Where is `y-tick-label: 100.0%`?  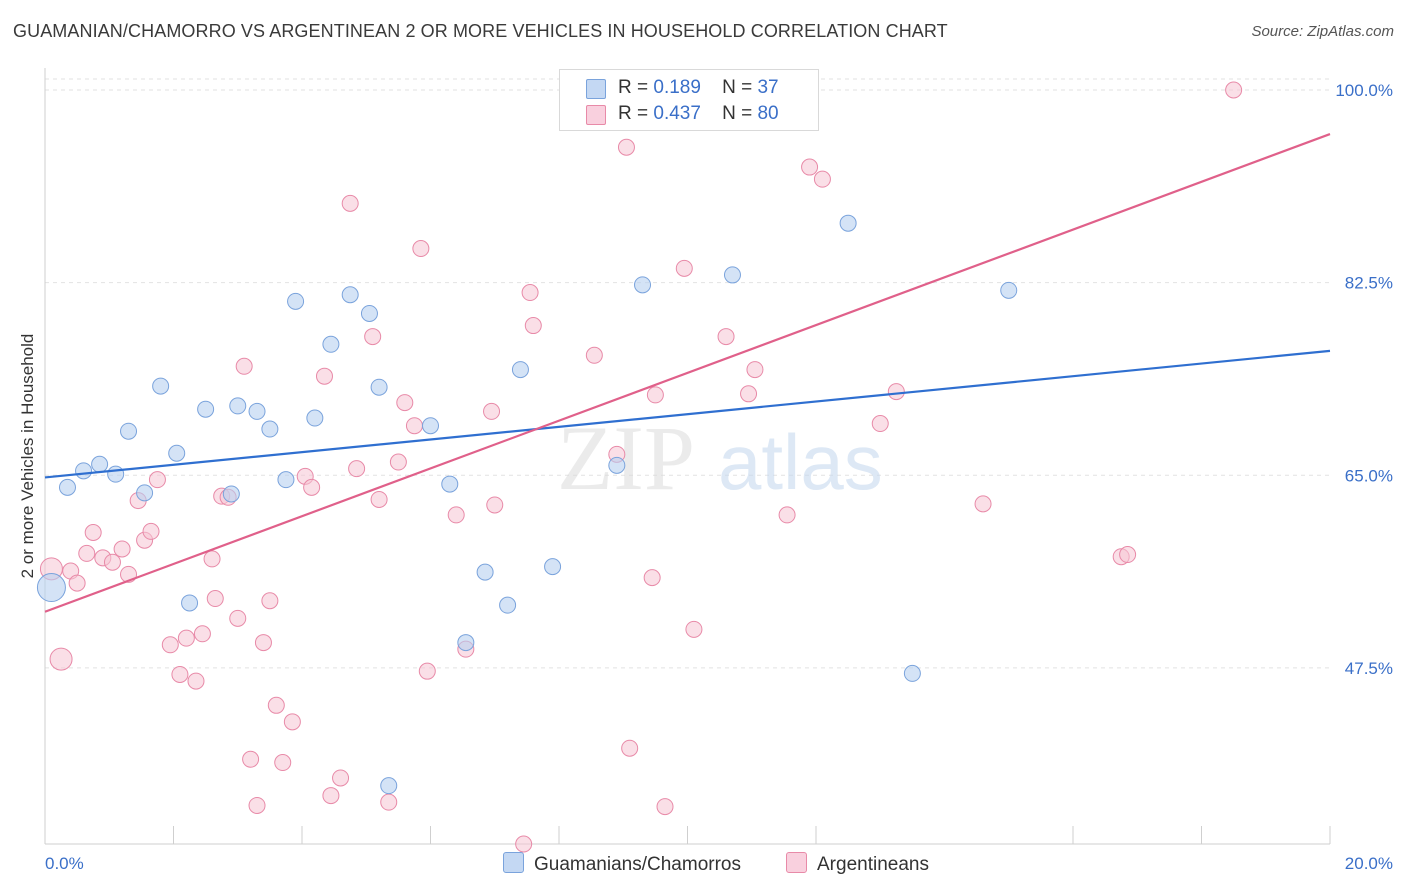 y-tick-label: 100.0% is located at coordinates (1364, 90).